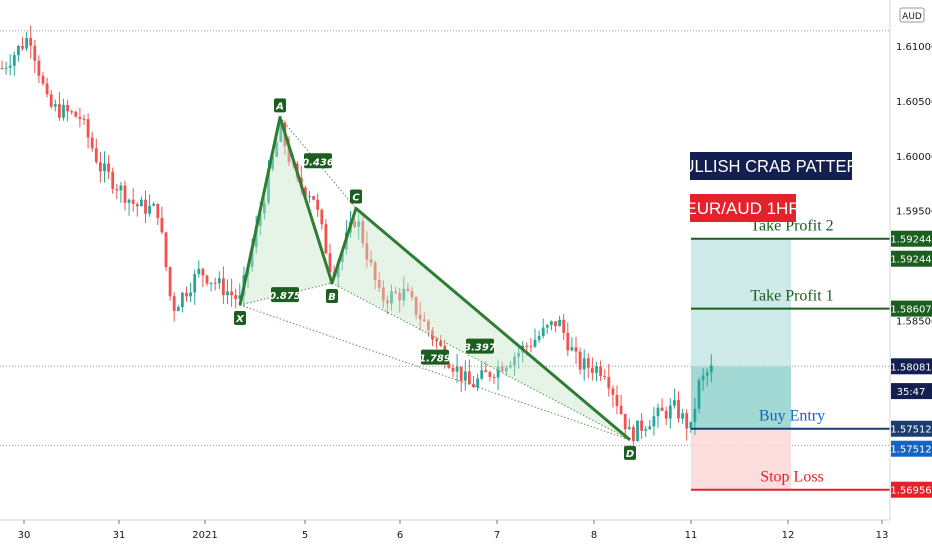 The height and width of the screenshot is (550, 932). I want to click on point-label: D, so click(630, 454).